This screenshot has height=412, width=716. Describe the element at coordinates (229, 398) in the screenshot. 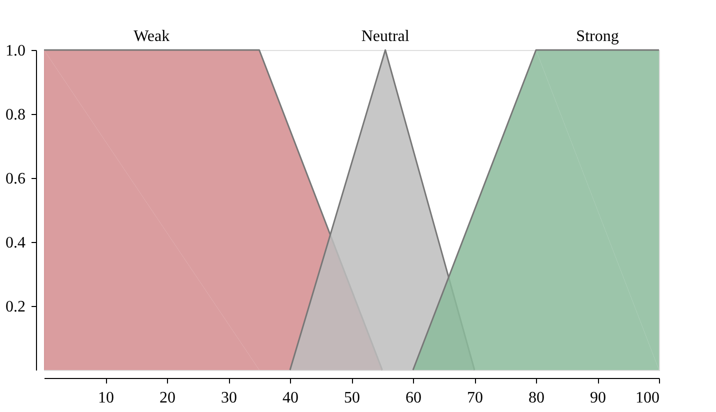

I see `x-tick-label: 30` at that location.